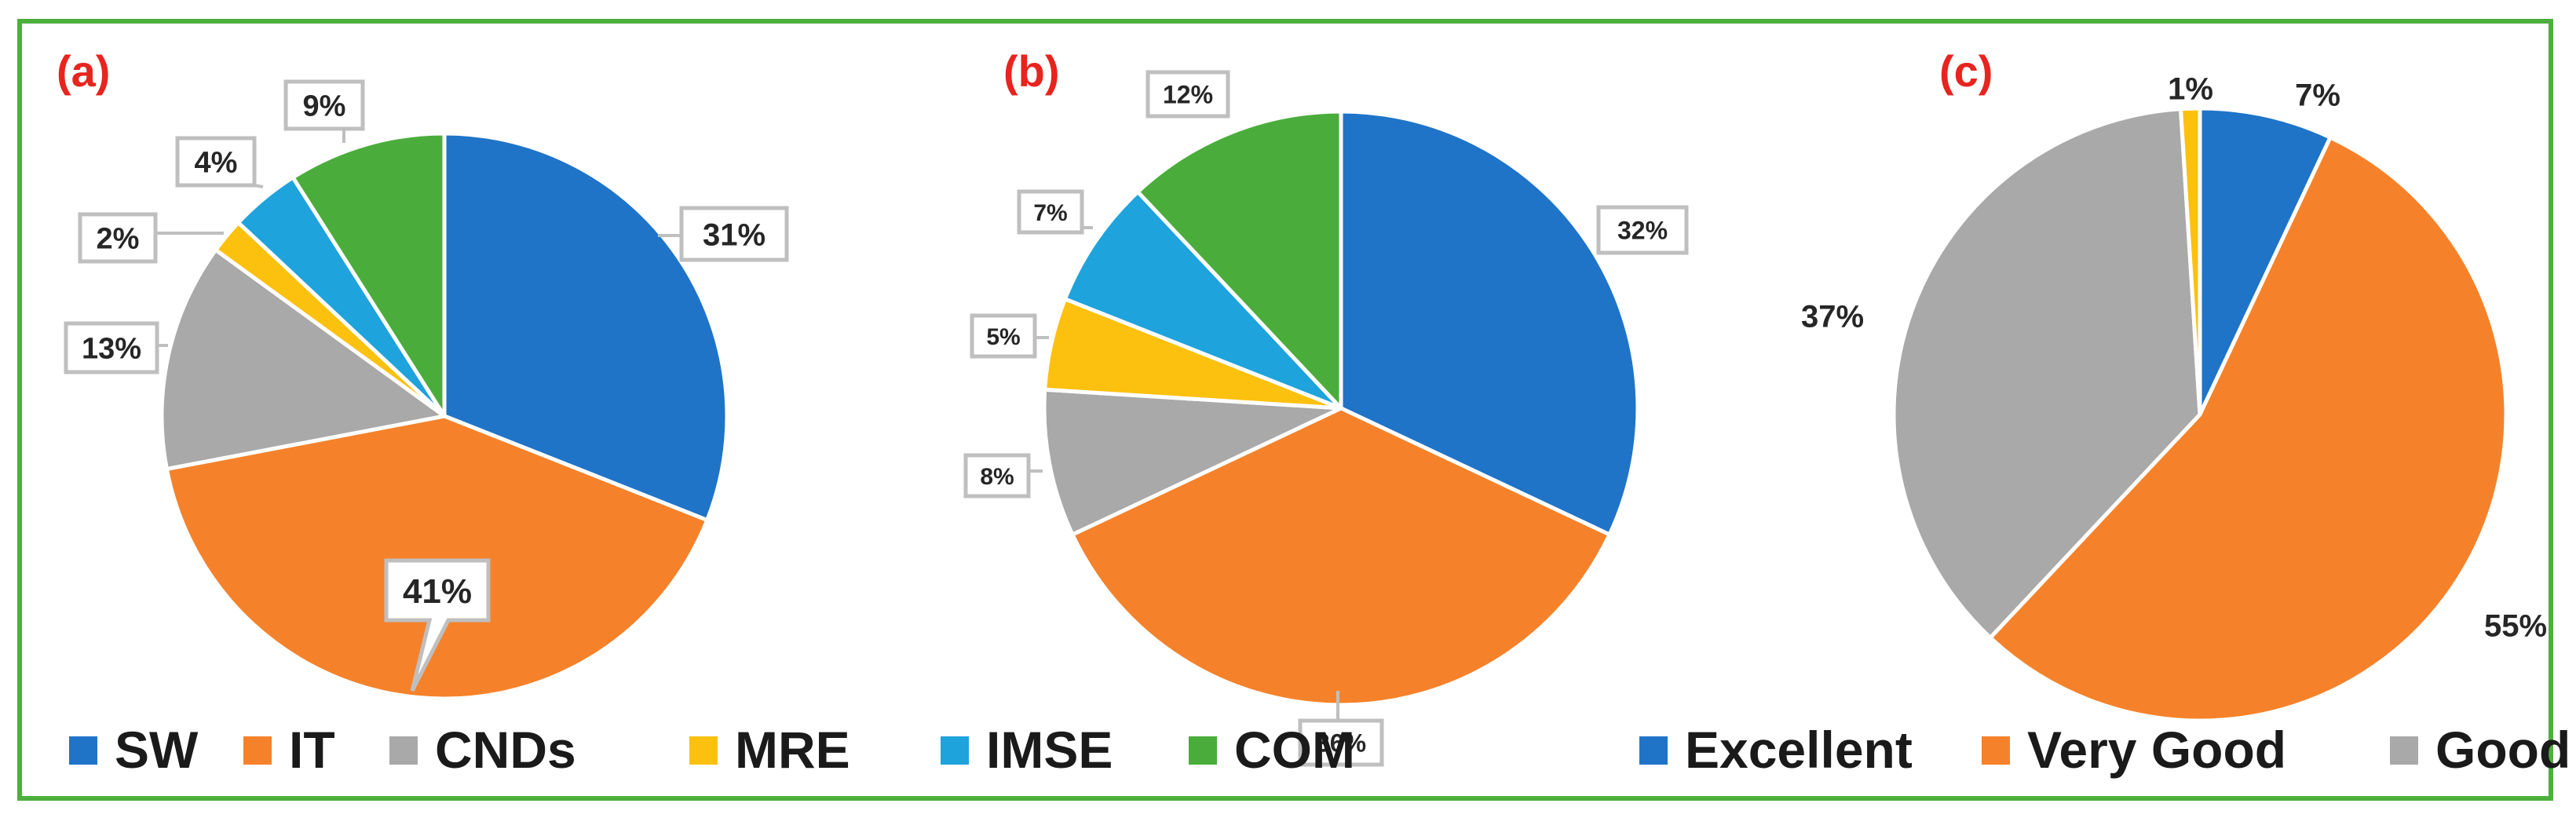  Describe the element at coordinates (438, 591) in the screenshot. I see `slice-percent-label: 41%` at that location.